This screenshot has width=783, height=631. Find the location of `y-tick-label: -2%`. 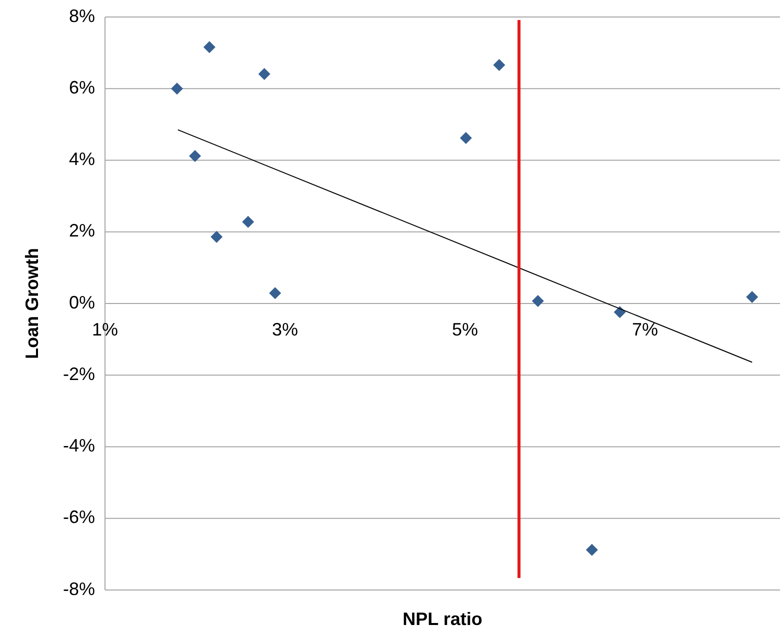

y-tick-label: -2% is located at coordinates (78, 374).